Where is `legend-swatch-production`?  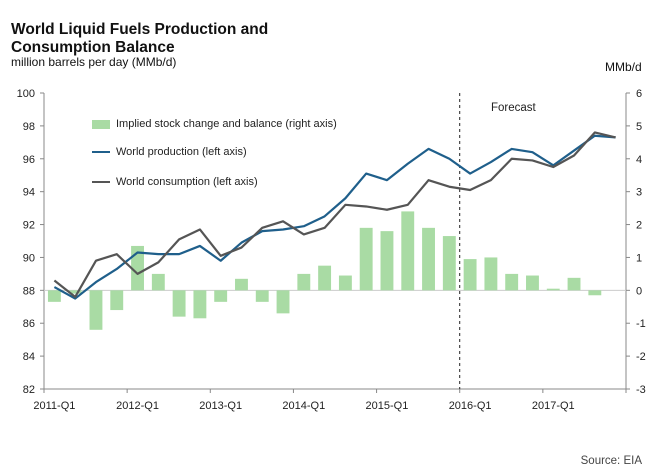
legend-swatch-production is located at coordinates (101, 152).